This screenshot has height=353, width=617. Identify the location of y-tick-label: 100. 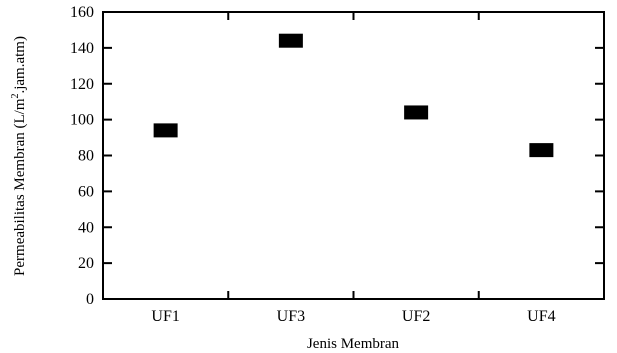
(82, 120).